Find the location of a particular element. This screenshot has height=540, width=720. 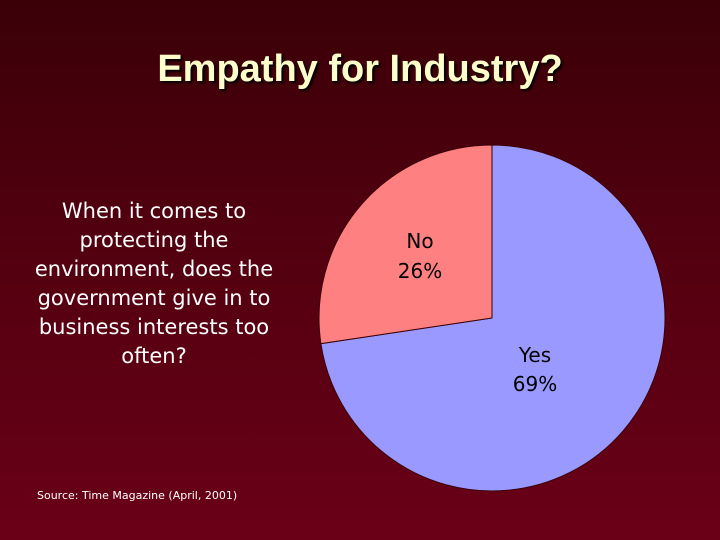

slice-percent-yes: 69% is located at coordinates (535, 384).